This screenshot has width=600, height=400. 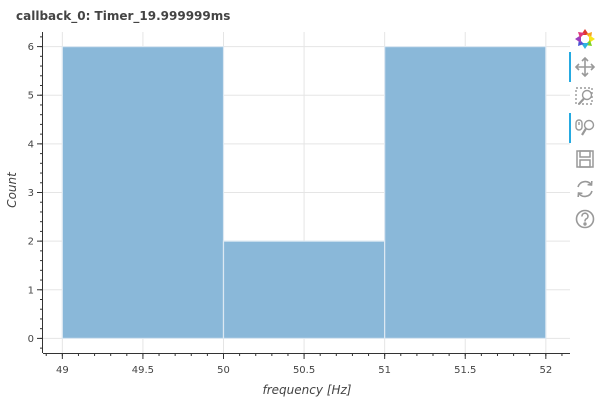 What do you see at coordinates (143, 370) in the screenshot?
I see `x-tick-label: 49.5` at bounding box center [143, 370].